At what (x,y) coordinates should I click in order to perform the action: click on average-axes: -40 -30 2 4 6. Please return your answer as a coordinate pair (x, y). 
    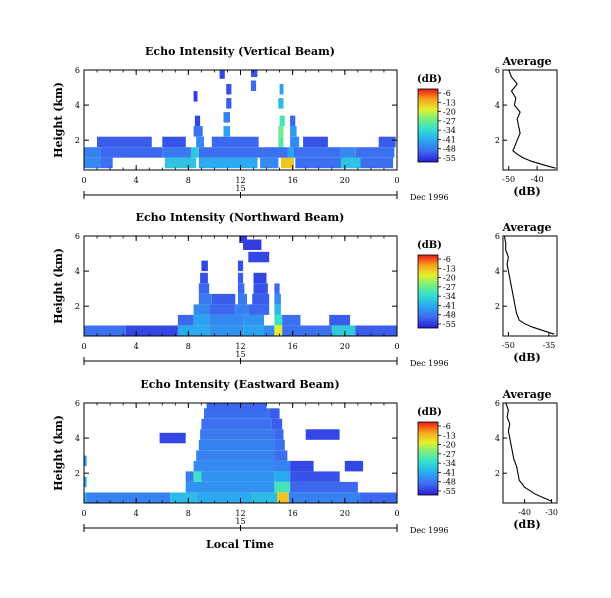
    Looking at the image, I should click on (526, 458).